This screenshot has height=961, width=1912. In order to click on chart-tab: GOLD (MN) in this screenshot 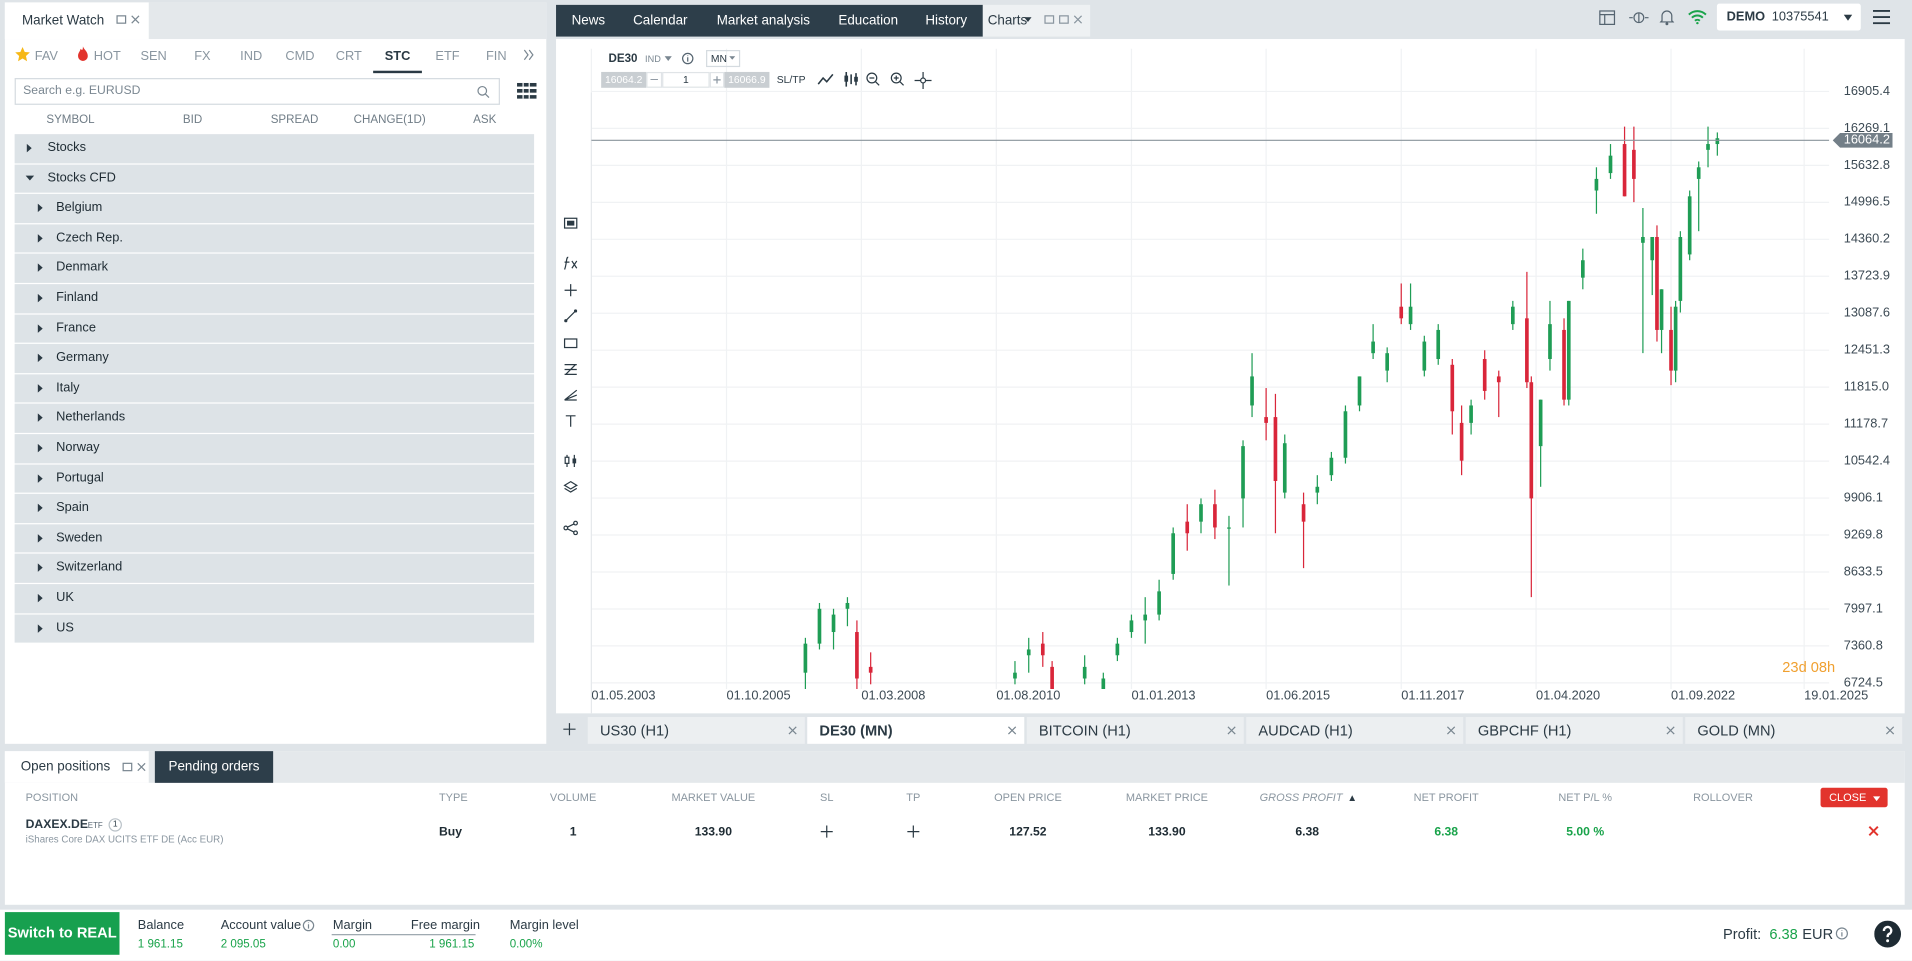, I will do `click(1794, 730)`.